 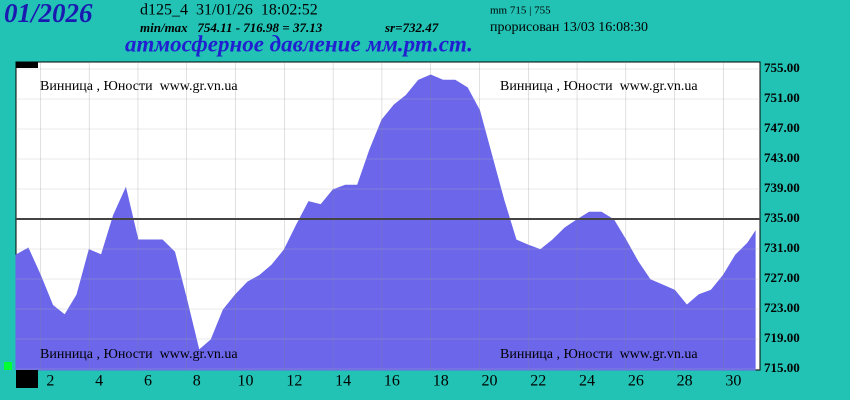 What do you see at coordinates (392, 381) in the screenshot?
I see `x-tick-label: 16` at bounding box center [392, 381].